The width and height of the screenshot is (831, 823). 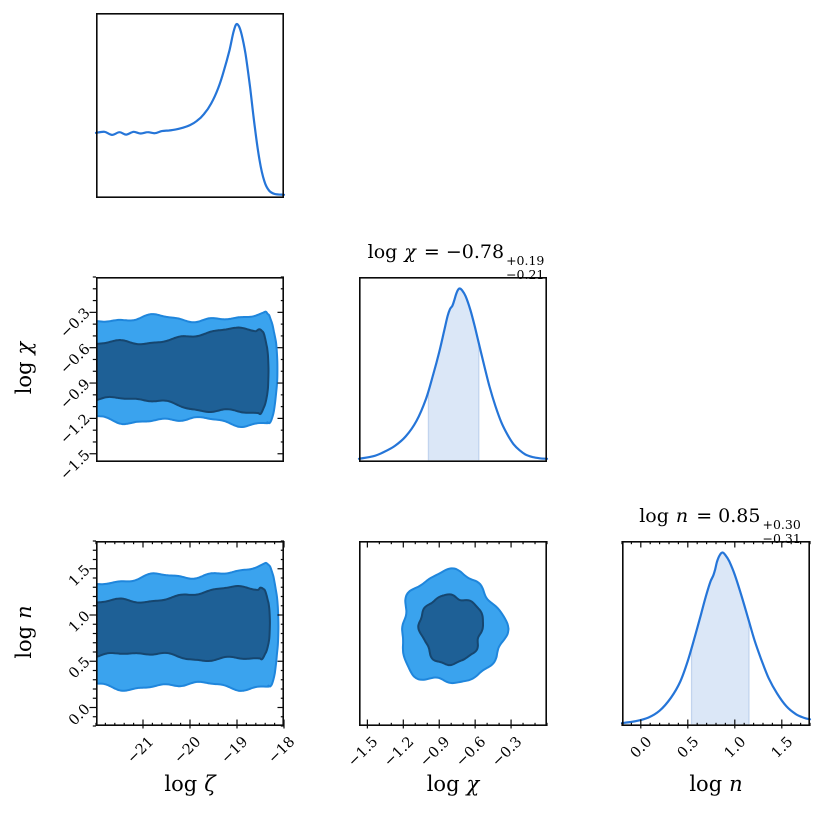 I want to click on panel-contour-chi-n, so click(x=453, y=635).